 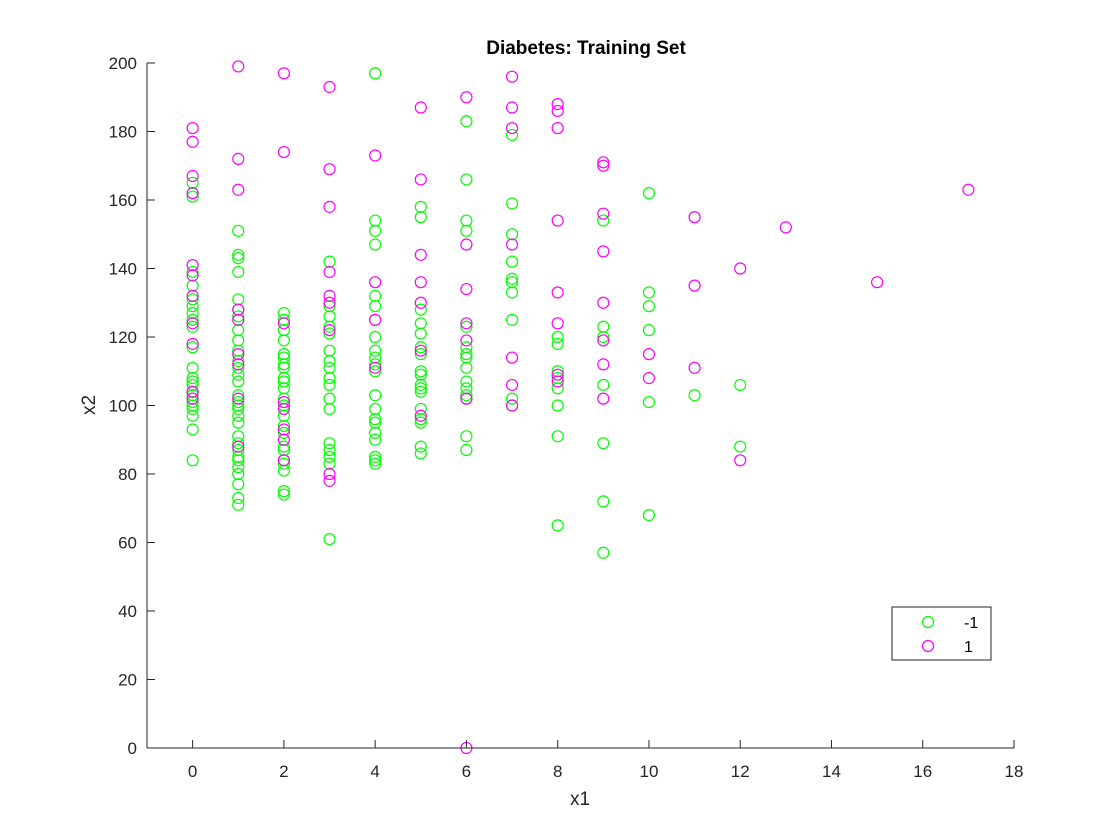 I want to click on x-tick-label: 8, so click(x=557, y=771).